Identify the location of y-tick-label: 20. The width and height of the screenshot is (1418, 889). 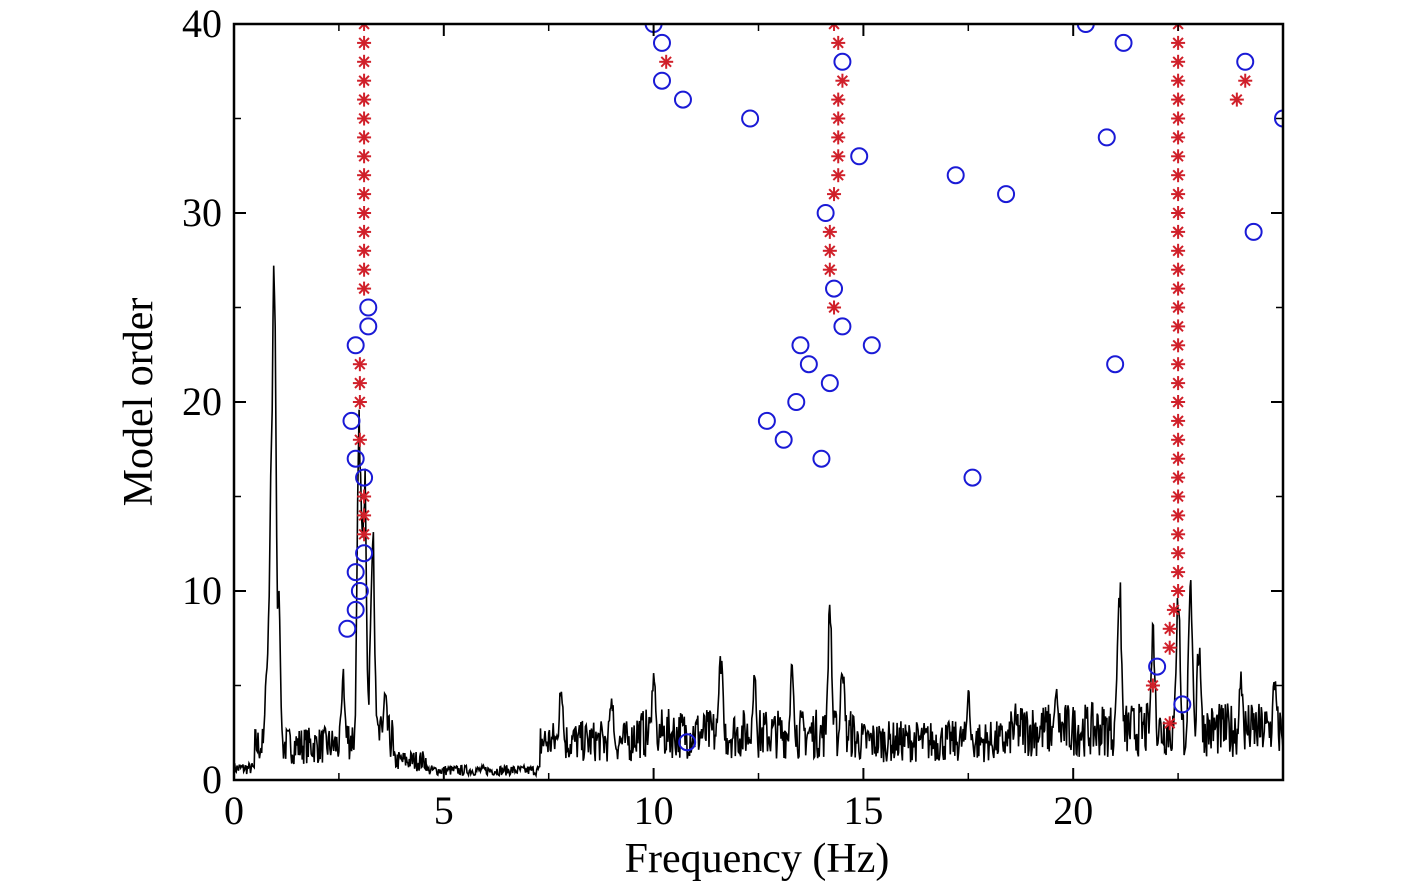
(202, 401).